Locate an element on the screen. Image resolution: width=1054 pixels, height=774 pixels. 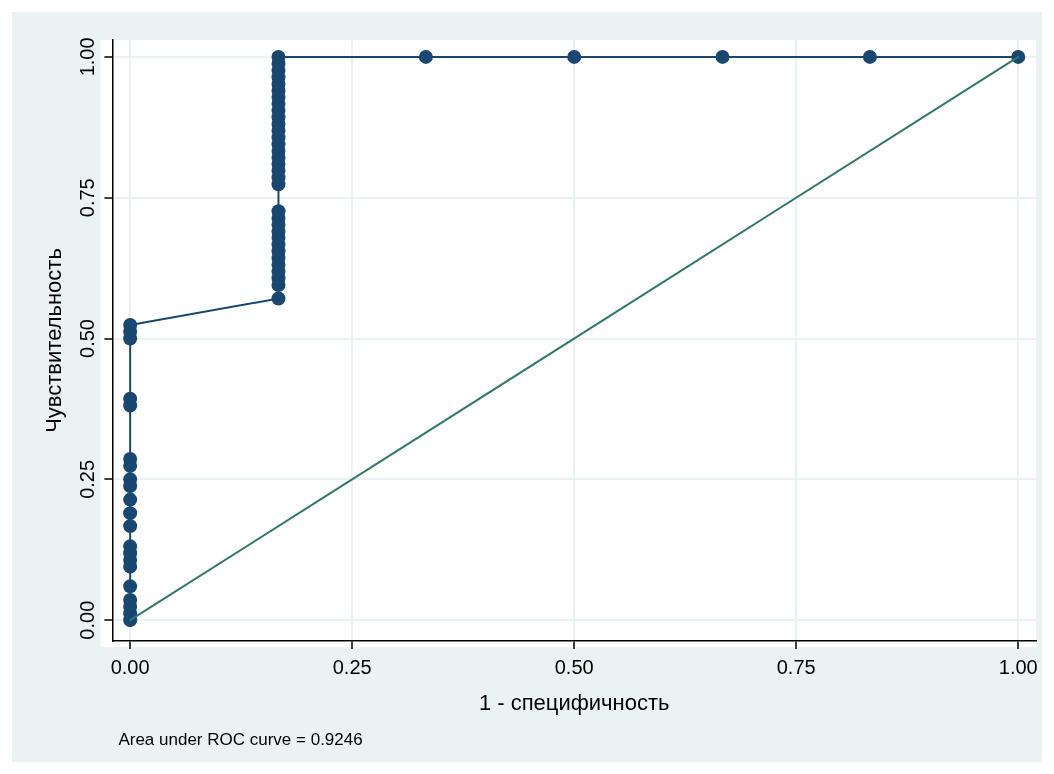
y-tick-label: 0.25 is located at coordinates (86, 479).